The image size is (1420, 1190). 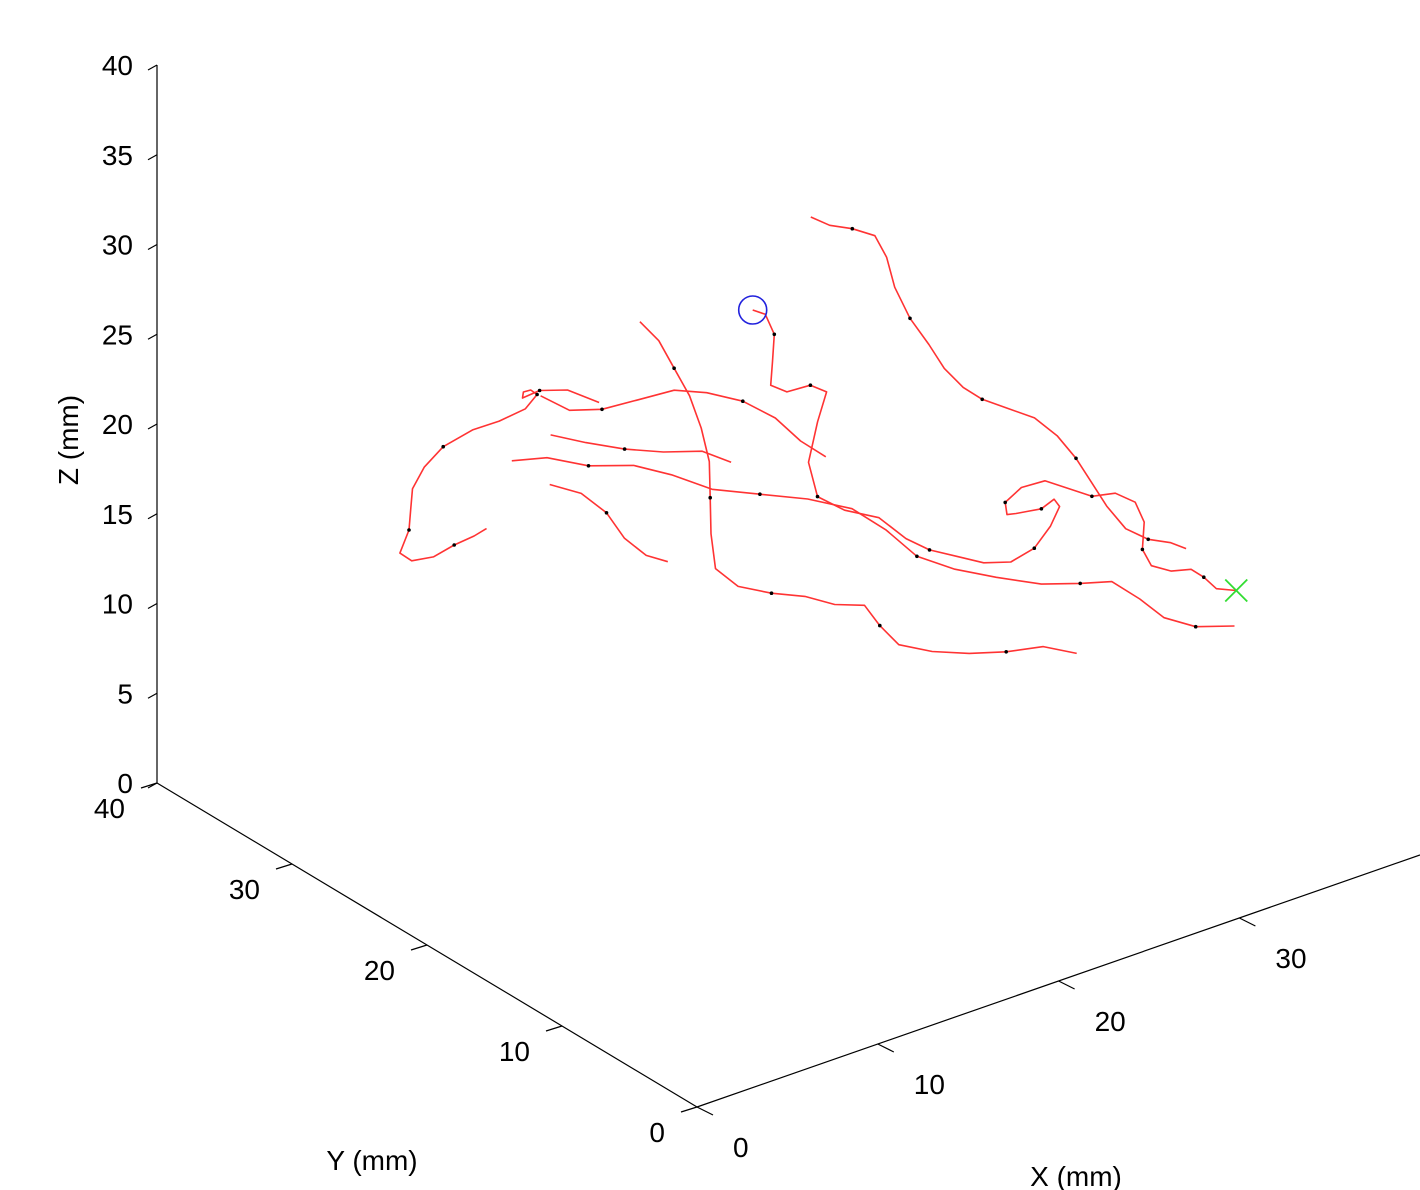 What do you see at coordinates (514, 1051) in the screenshot?
I see `y-tick-label: 10` at bounding box center [514, 1051].